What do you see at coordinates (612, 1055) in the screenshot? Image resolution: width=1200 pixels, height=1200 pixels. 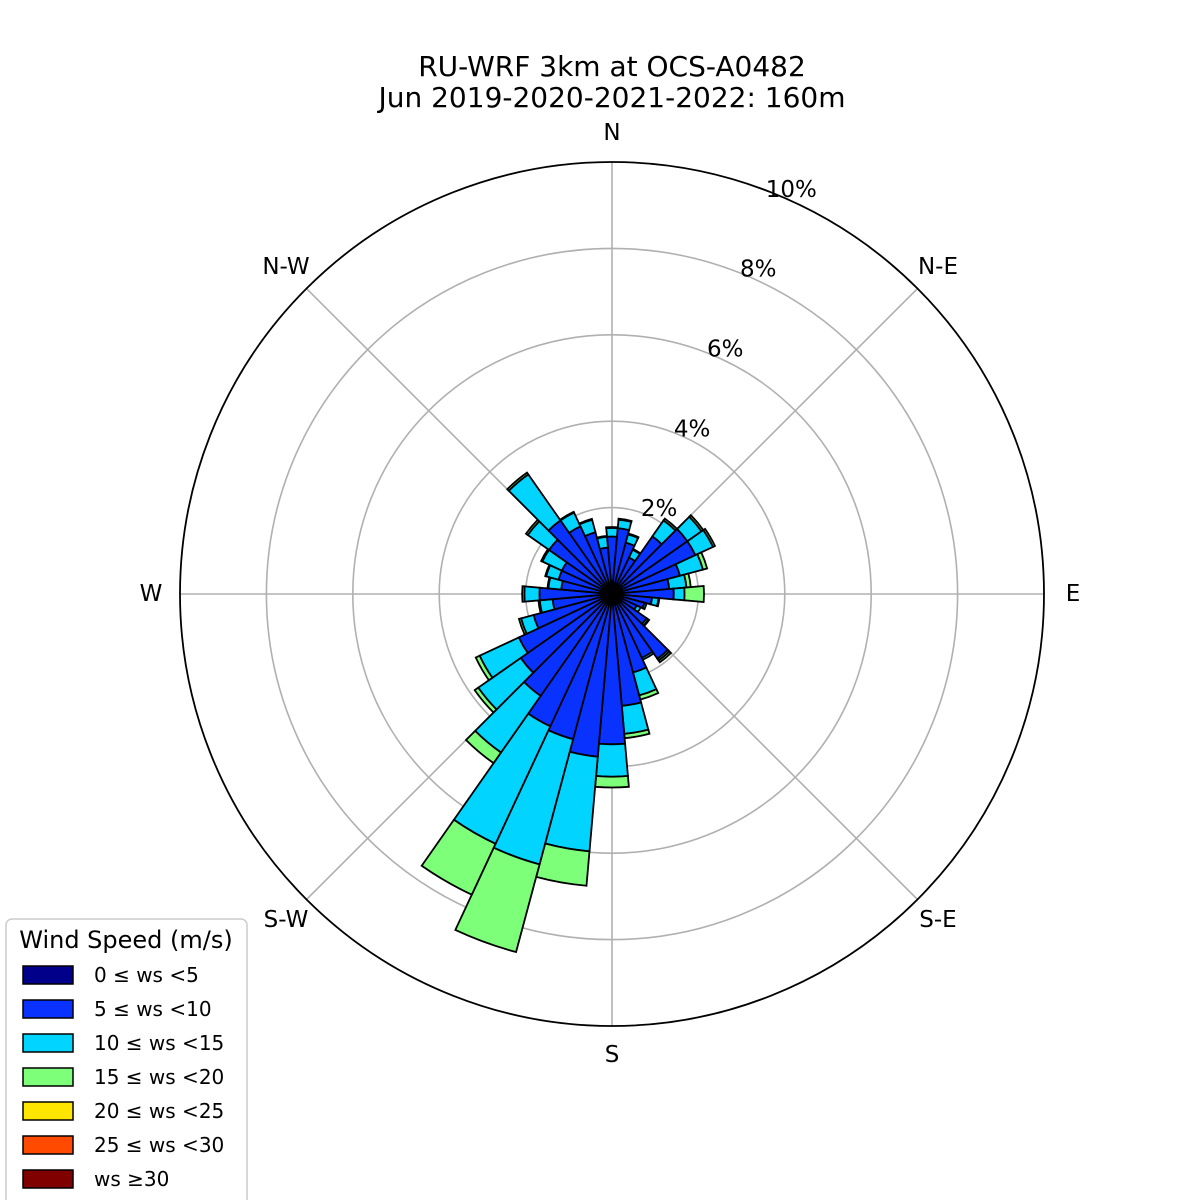 I see `direction-label: S` at bounding box center [612, 1055].